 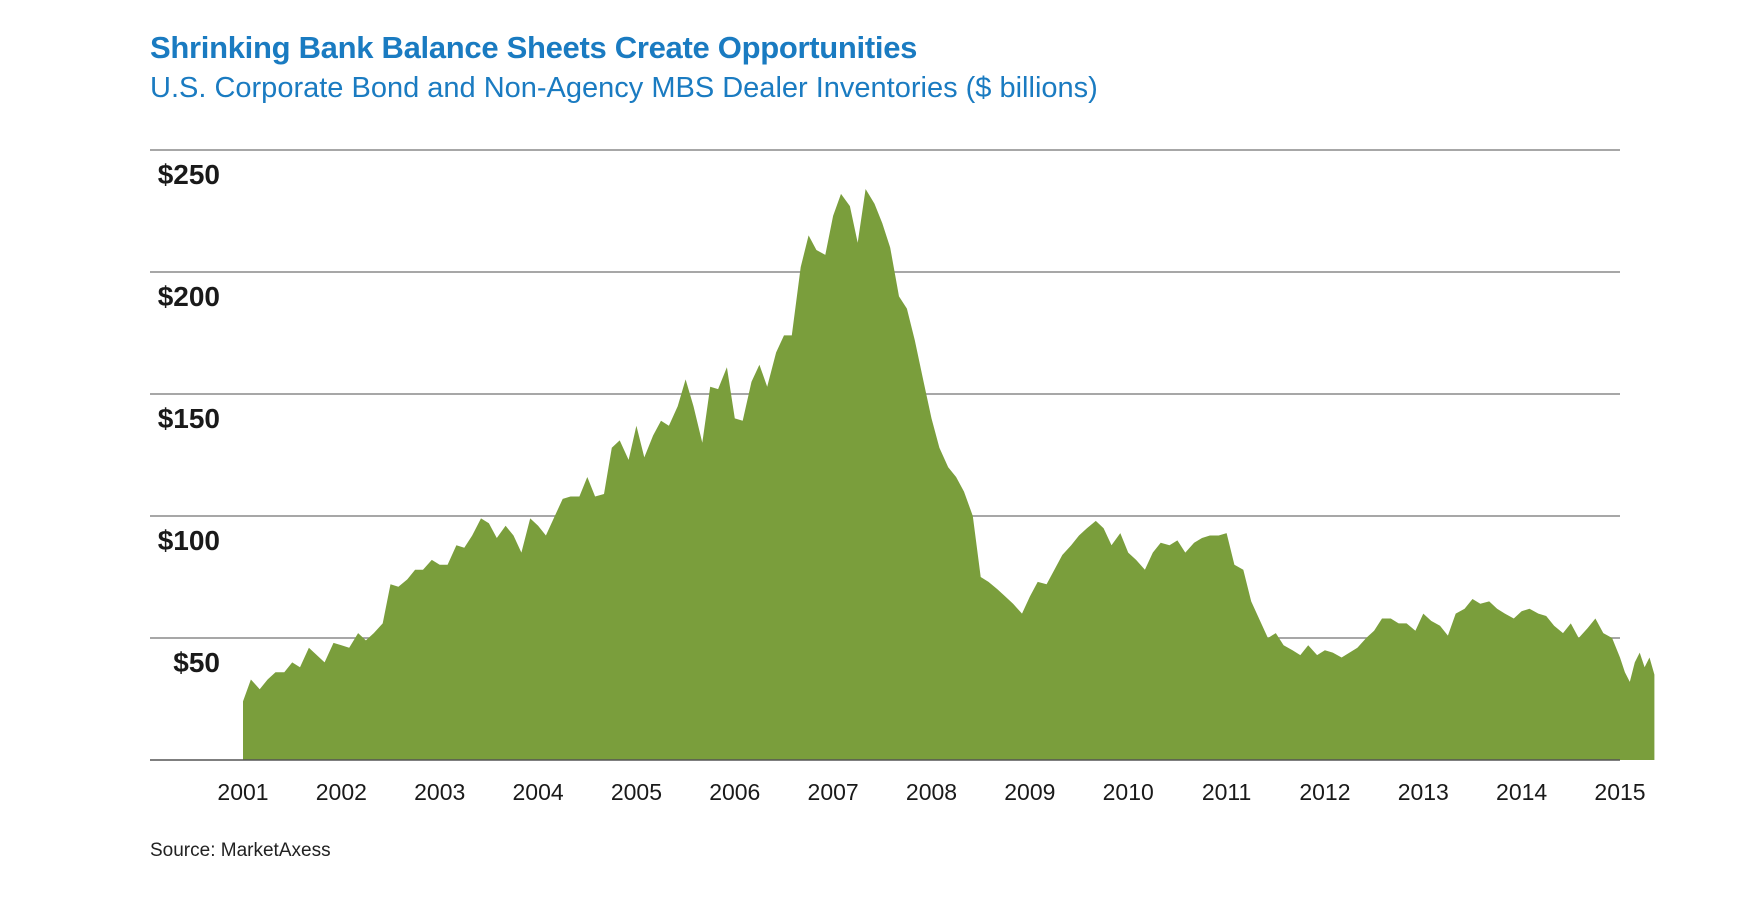 What do you see at coordinates (242, 792) in the screenshot?
I see `x-tick-label: 2001` at bounding box center [242, 792].